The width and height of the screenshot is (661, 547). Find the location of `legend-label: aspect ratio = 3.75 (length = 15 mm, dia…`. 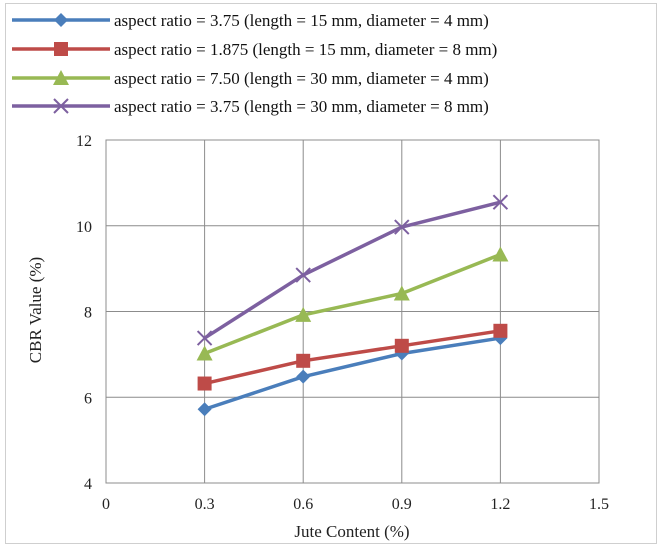

legend-label: aspect ratio = 3.75 (length = 15 mm, dia… is located at coordinates (301, 20).